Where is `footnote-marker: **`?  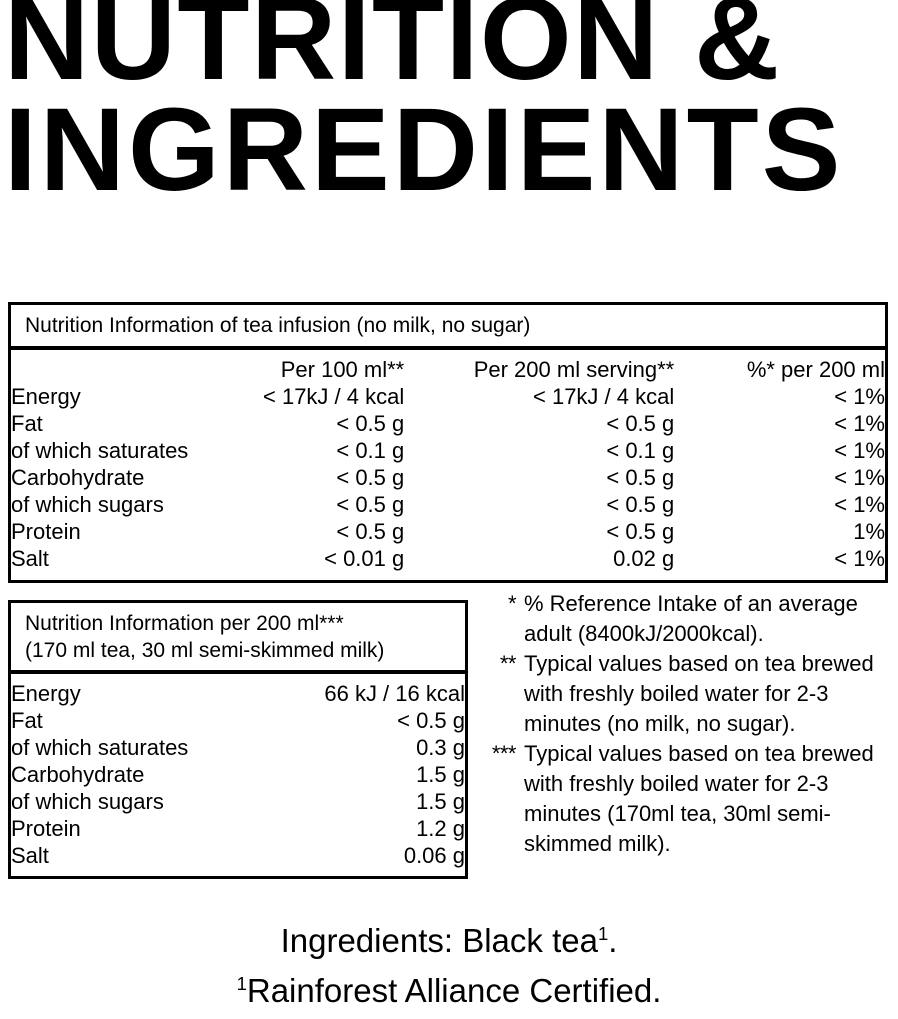
footnote-marker: ** is located at coordinates (508, 663).